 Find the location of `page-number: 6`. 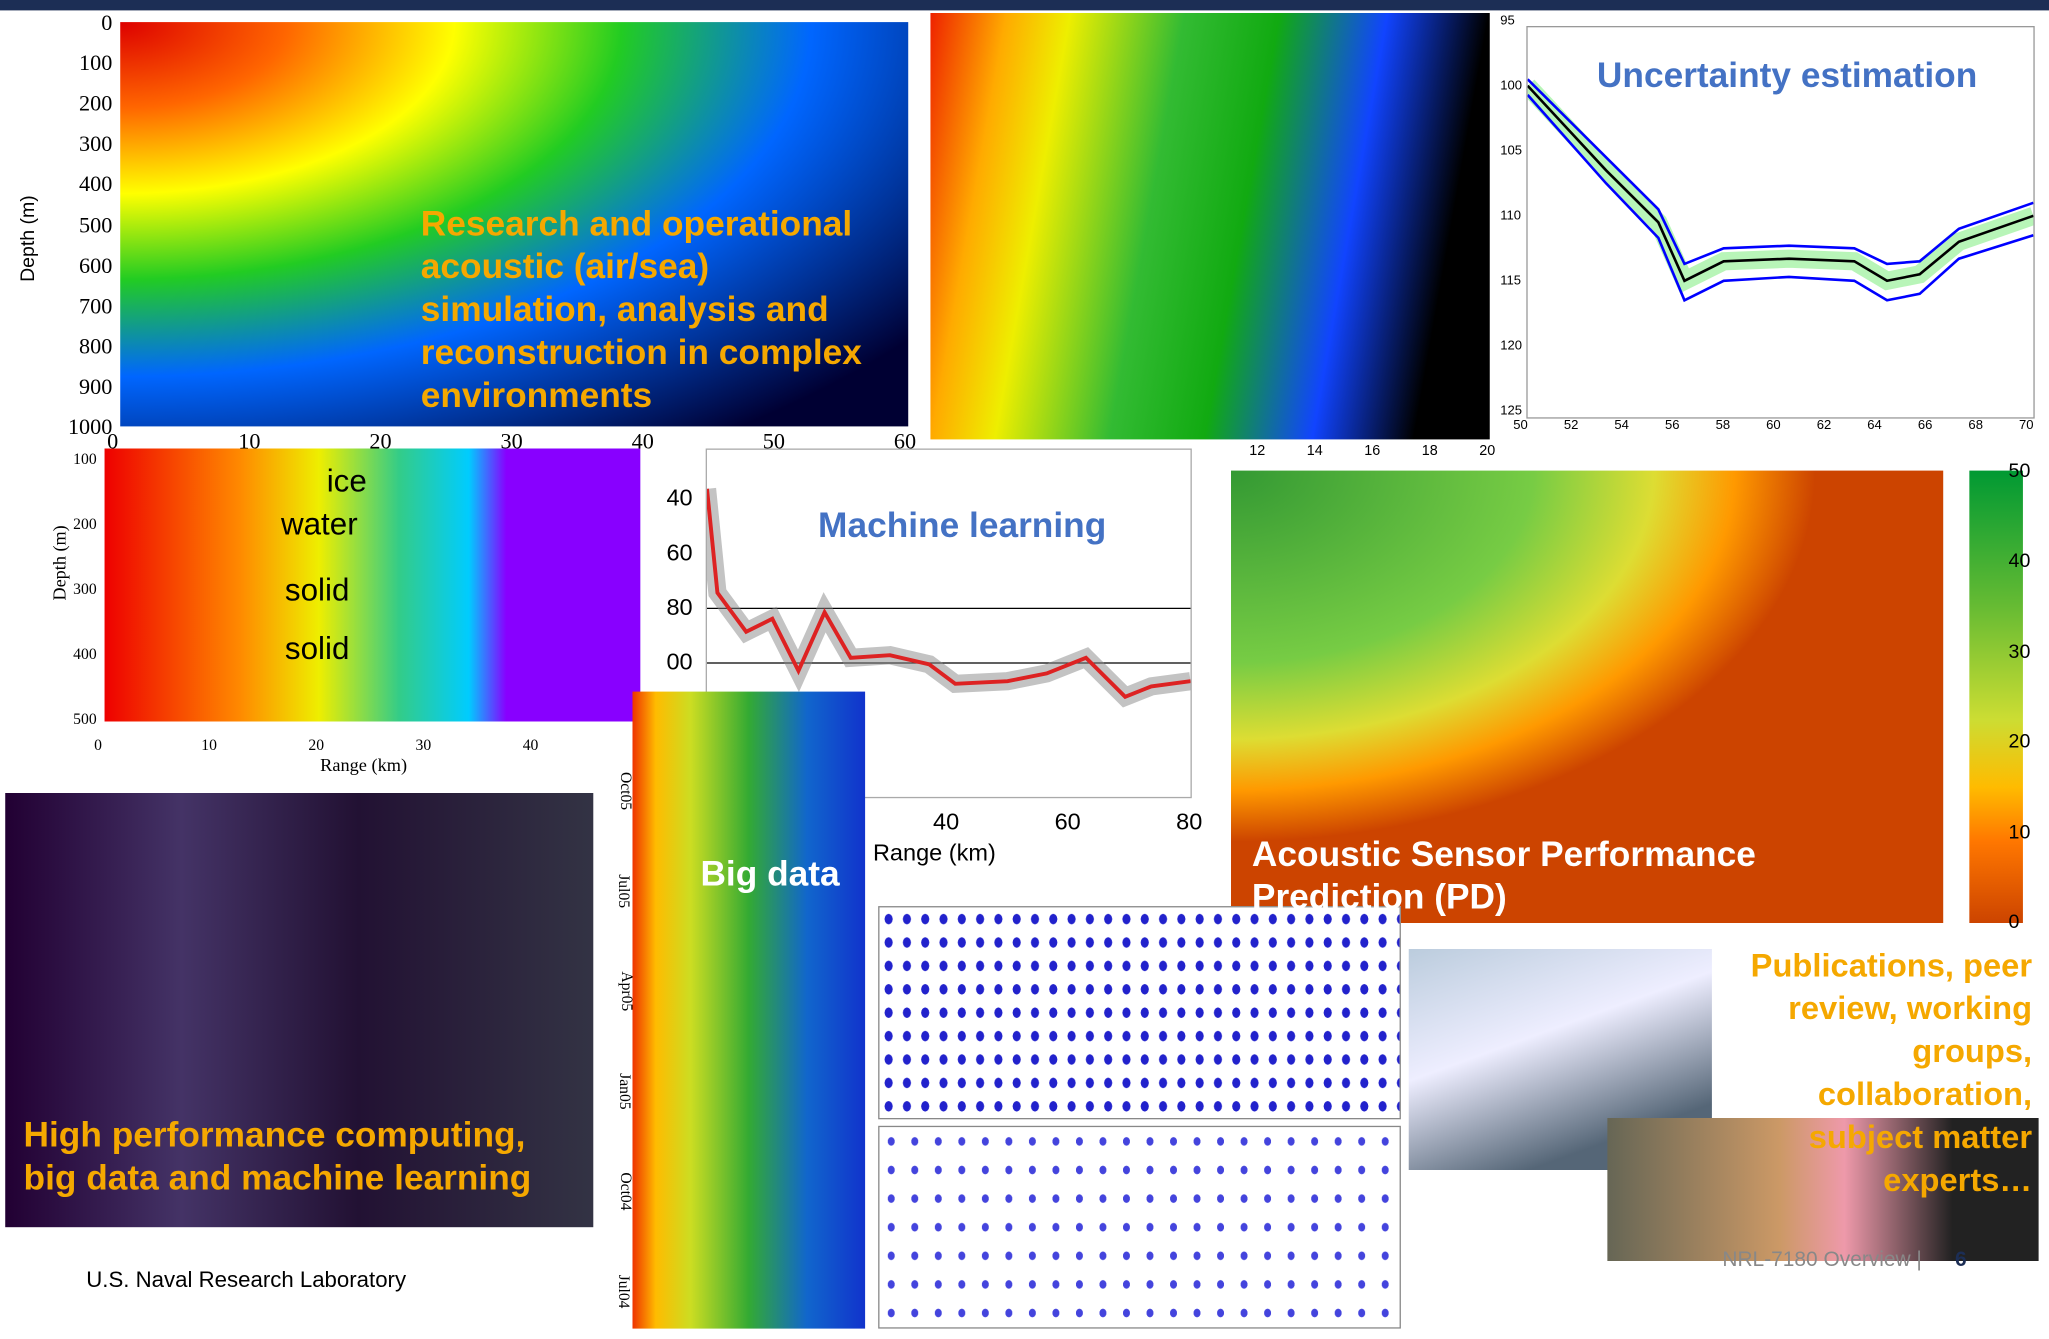

page-number: 6 is located at coordinates (1960, 1260).